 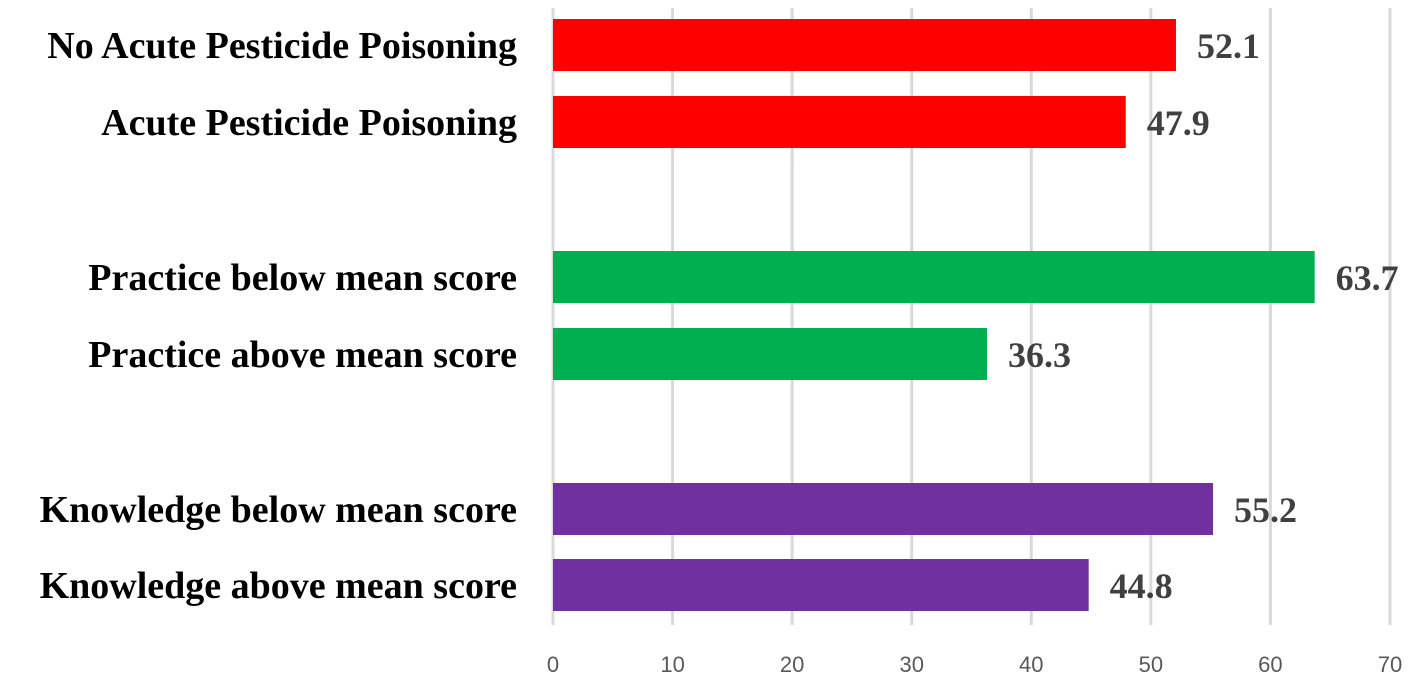 What do you see at coordinates (278, 510) in the screenshot?
I see `category-label: Knowledge below mean score` at bounding box center [278, 510].